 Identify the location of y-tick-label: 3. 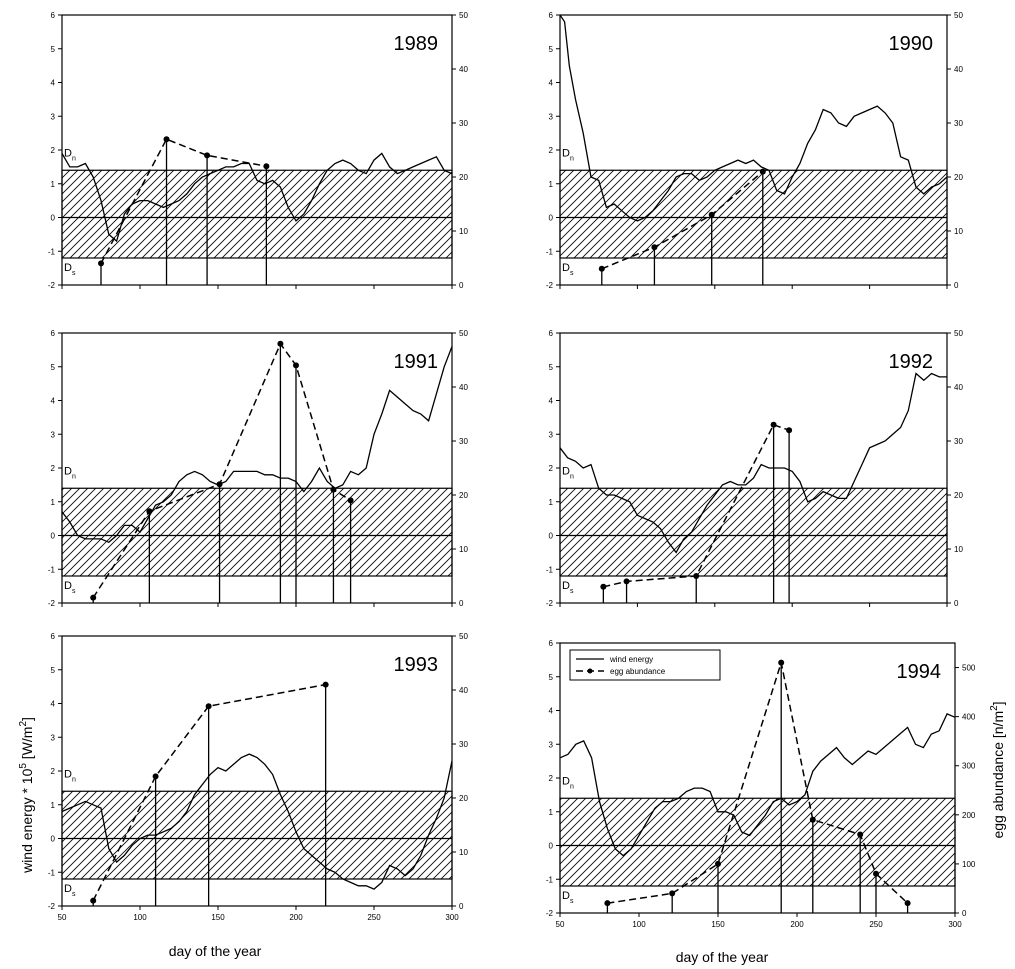
(551, 744).